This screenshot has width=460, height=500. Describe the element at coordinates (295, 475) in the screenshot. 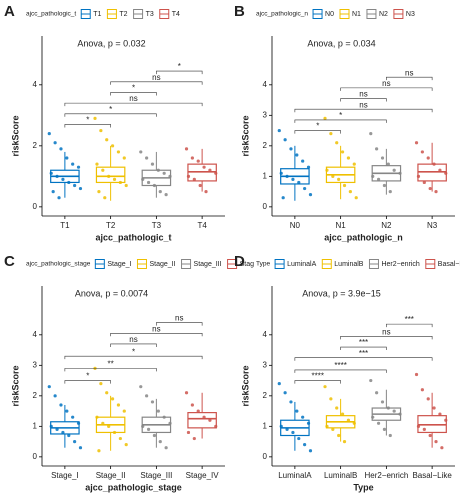

I see `x-tick-label: LuminalA` at that location.